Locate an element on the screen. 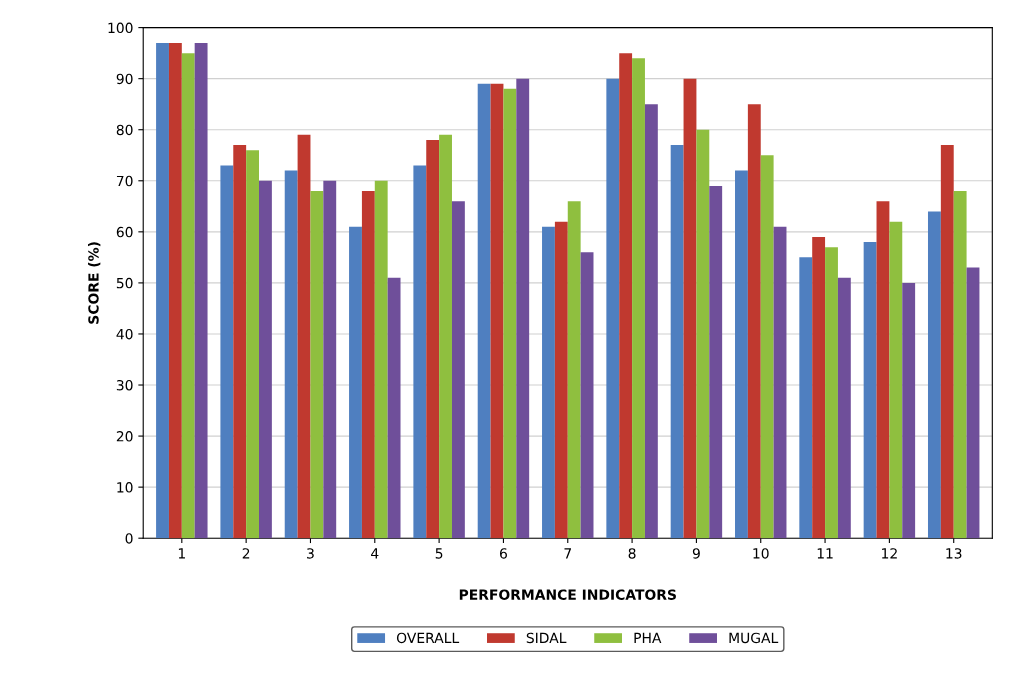  x-tick-label: 6 is located at coordinates (503, 553).